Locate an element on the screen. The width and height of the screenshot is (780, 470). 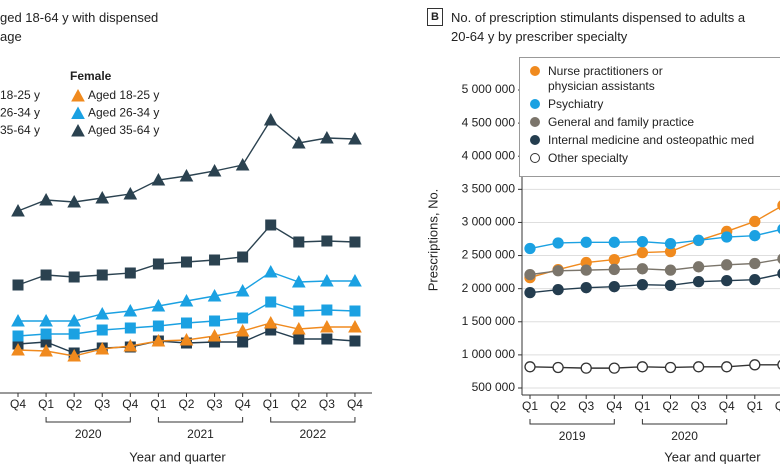
x-axis-label: Year and quarter is located at coordinates (712, 456).